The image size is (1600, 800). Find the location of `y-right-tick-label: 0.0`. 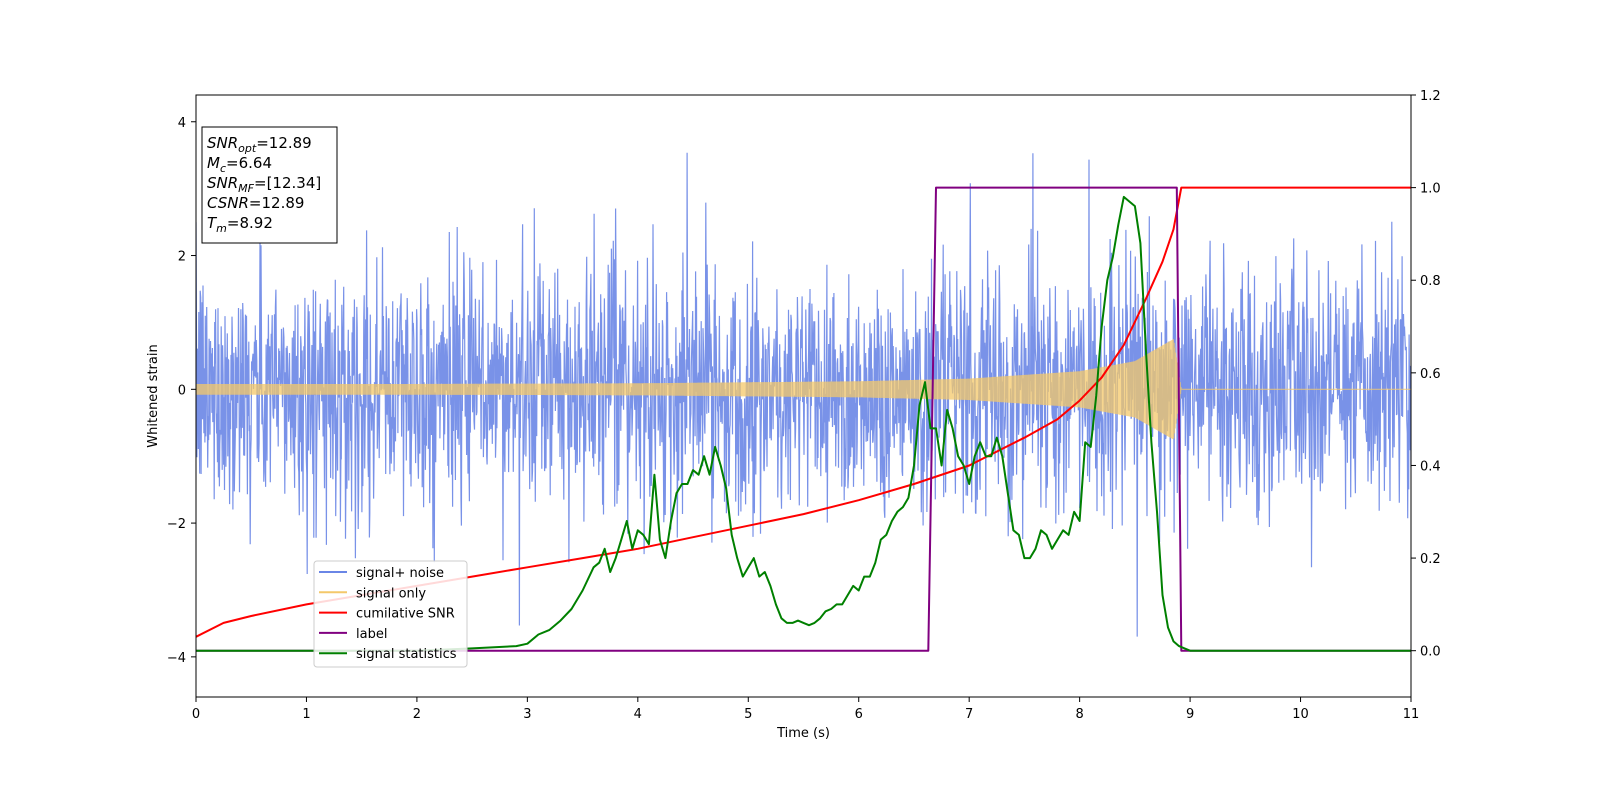

y-right-tick-label: 0.0 is located at coordinates (1430, 652).